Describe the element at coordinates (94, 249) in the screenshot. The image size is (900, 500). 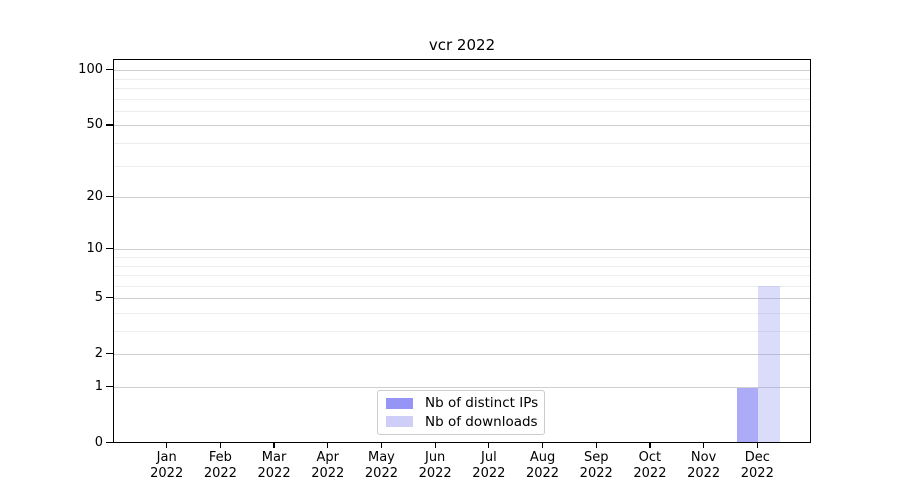
I see `y-tick-label-10: 10` at that location.